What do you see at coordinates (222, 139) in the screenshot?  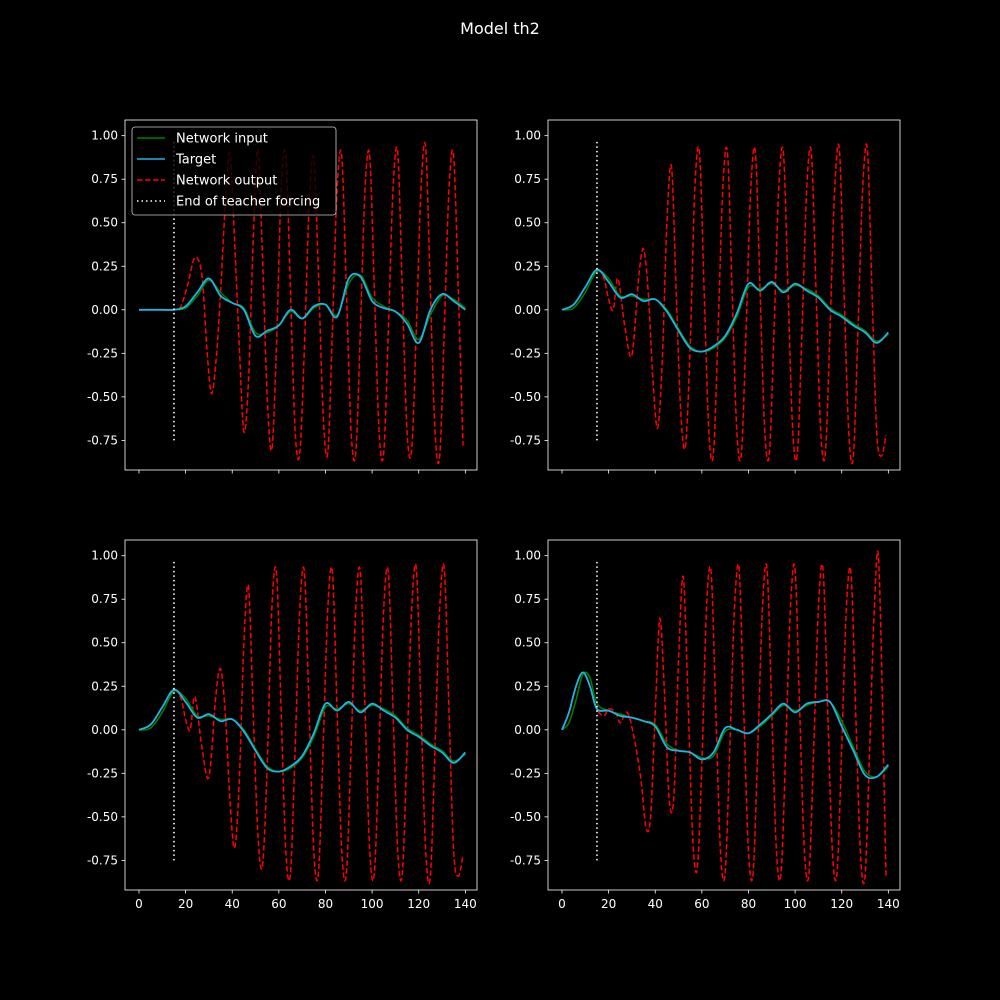 I see `legend-label: Network input` at bounding box center [222, 139].